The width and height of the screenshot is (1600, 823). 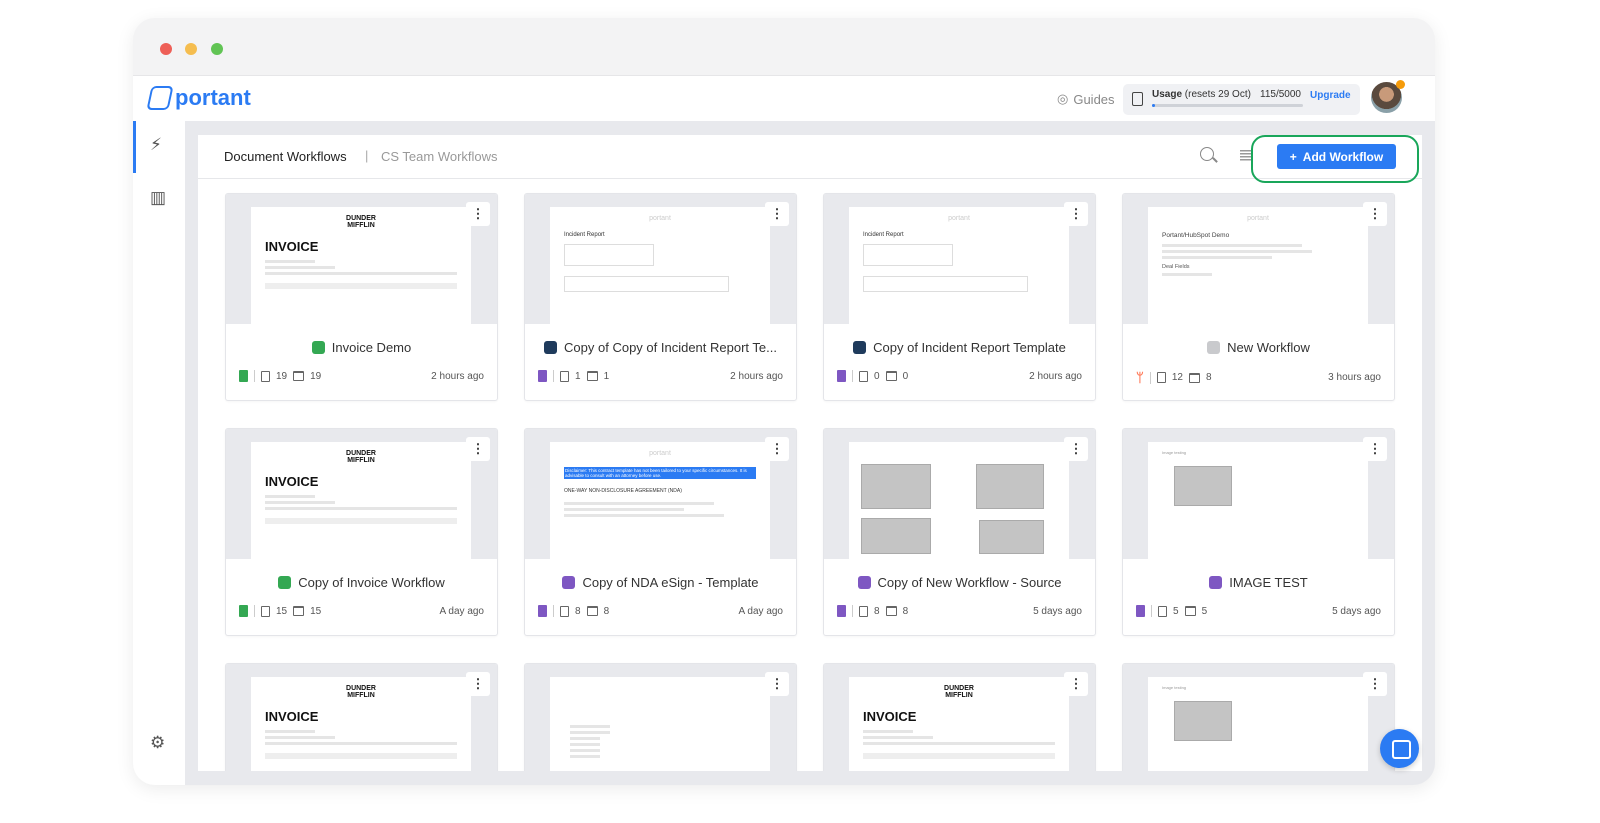 What do you see at coordinates (361, 347) in the screenshot?
I see `workflow-title: Invoice Demo` at bounding box center [361, 347].